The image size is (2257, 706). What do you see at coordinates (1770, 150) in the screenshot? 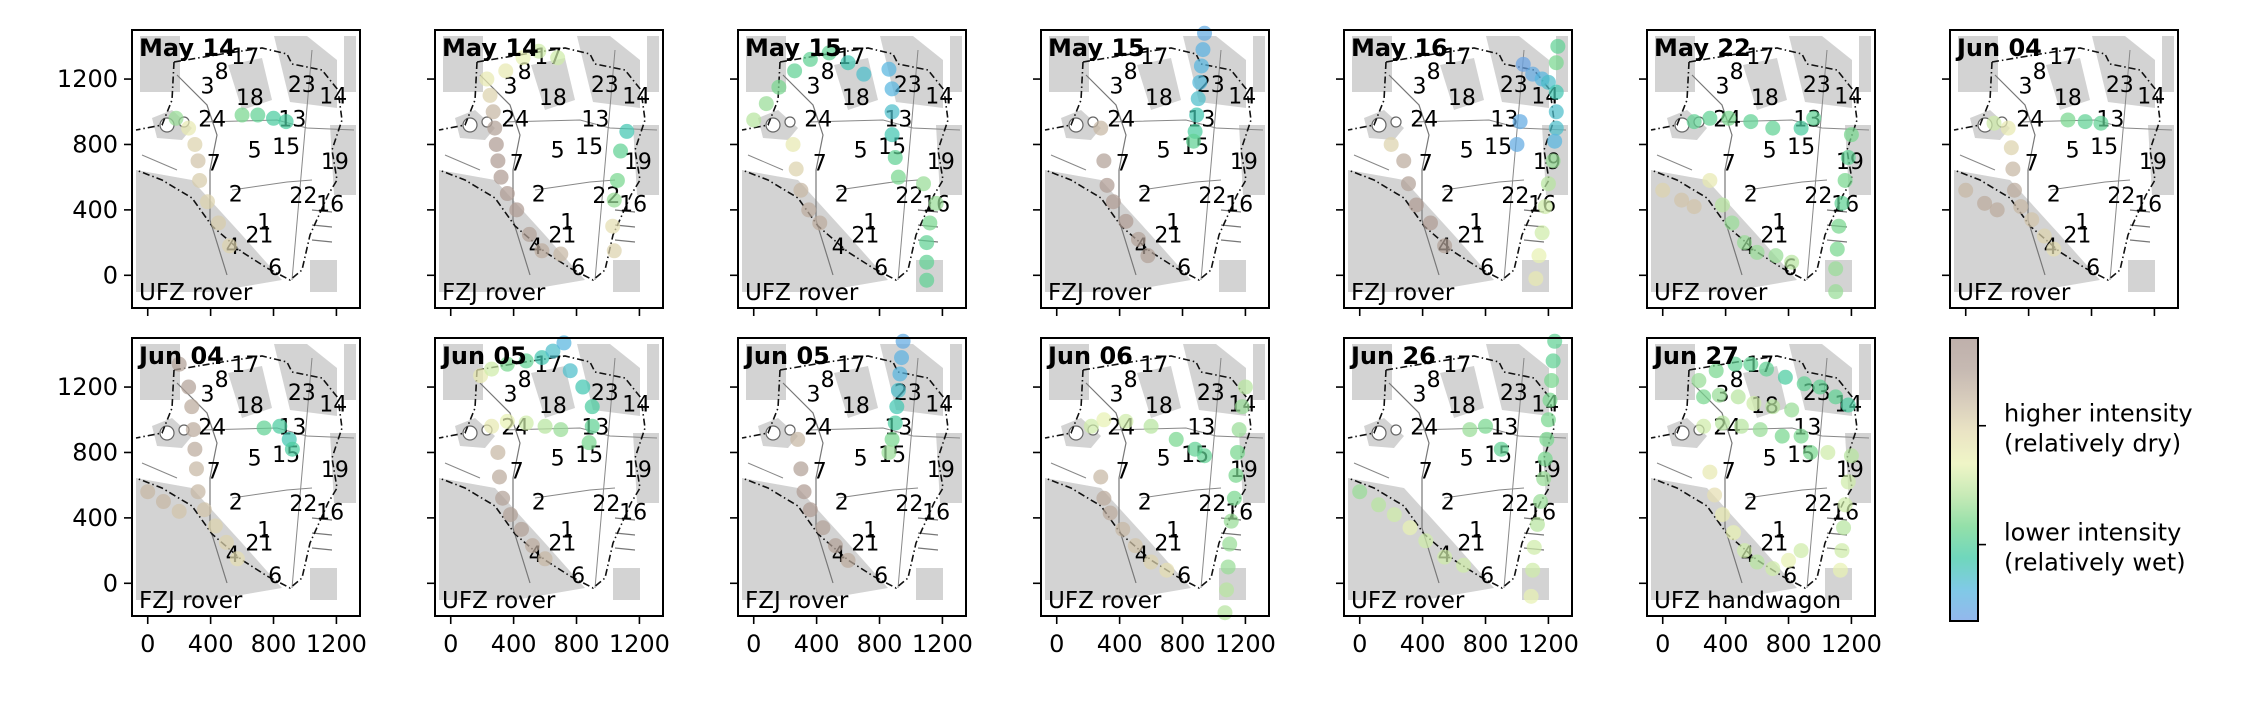
I see `plot-number-label: 5` at bounding box center [1770, 150].